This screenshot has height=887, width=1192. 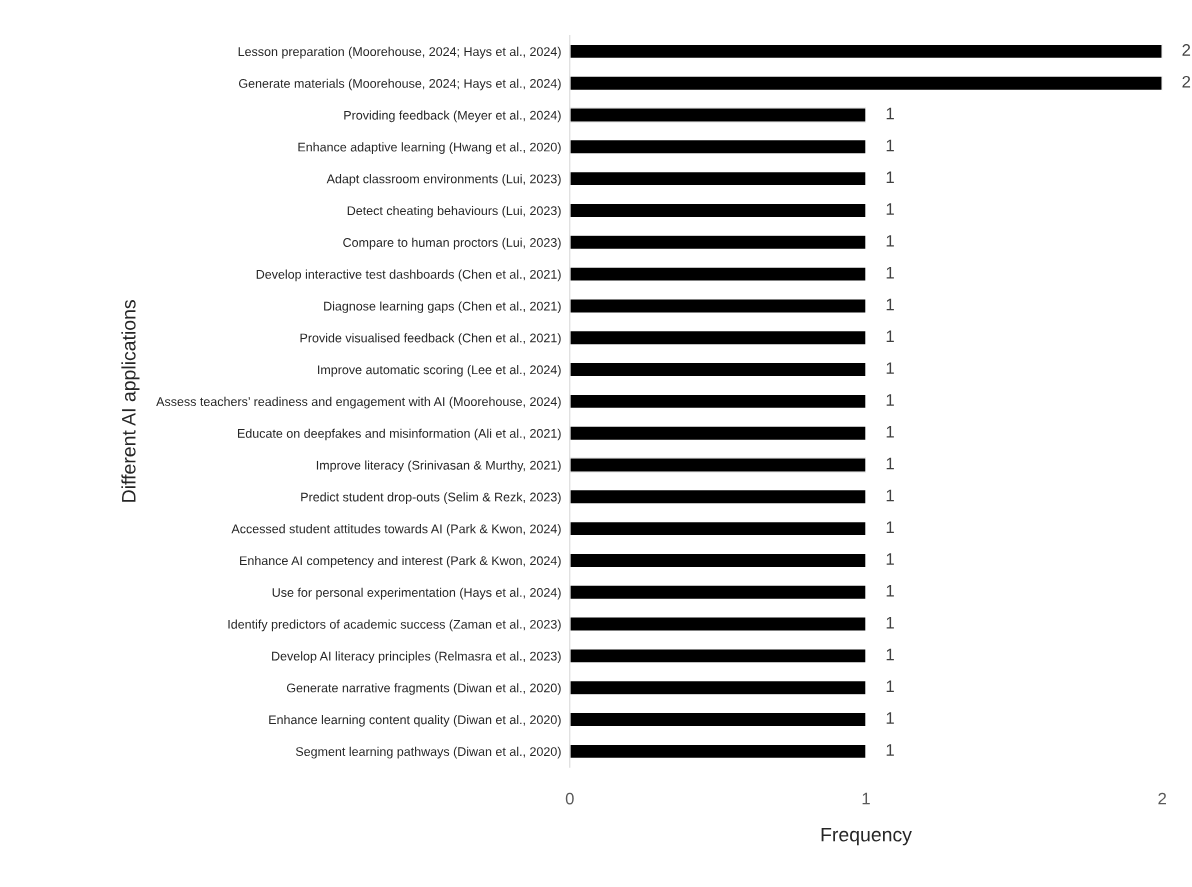 What do you see at coordinates (396, 530) in the screenshot?
I see `y-tick-label: Accessed student attitudes towards AI (Park & Kwon, 2024)` at bounding box center [396, 530].